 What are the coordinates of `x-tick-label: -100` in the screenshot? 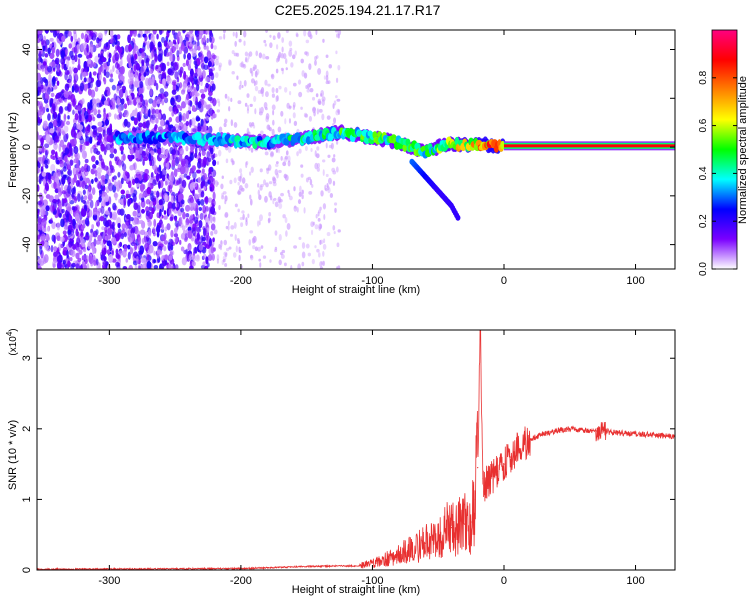 It's located at (372, 281).